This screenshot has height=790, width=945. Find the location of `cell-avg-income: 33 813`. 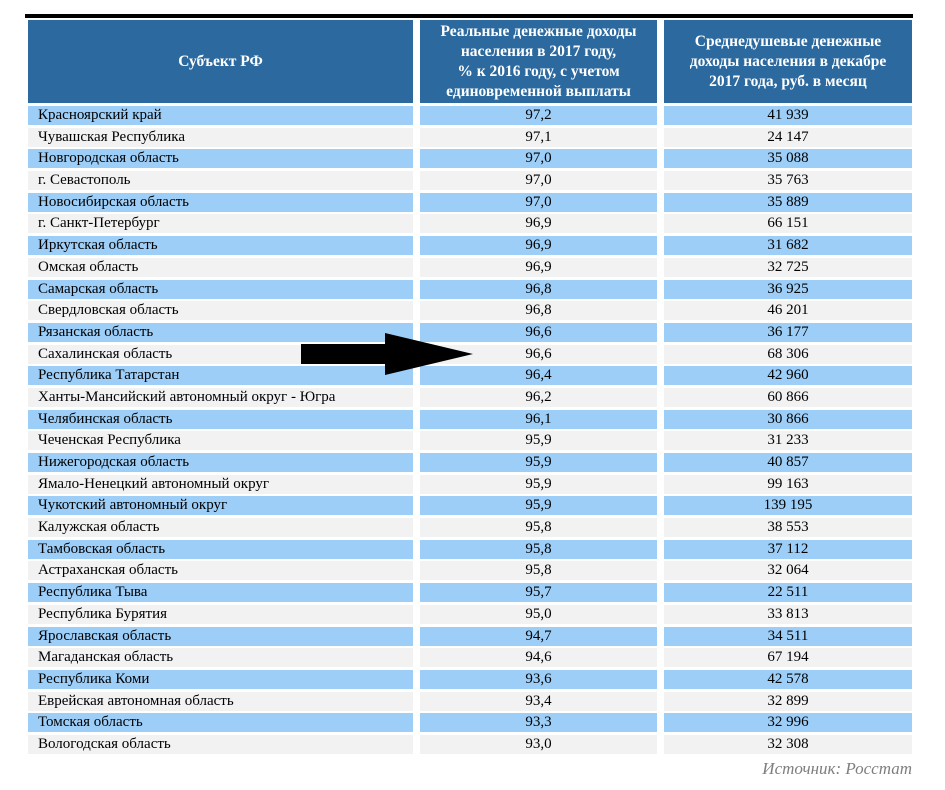

cell-avg-income: 33 813 is located at coordinates (788, 614).